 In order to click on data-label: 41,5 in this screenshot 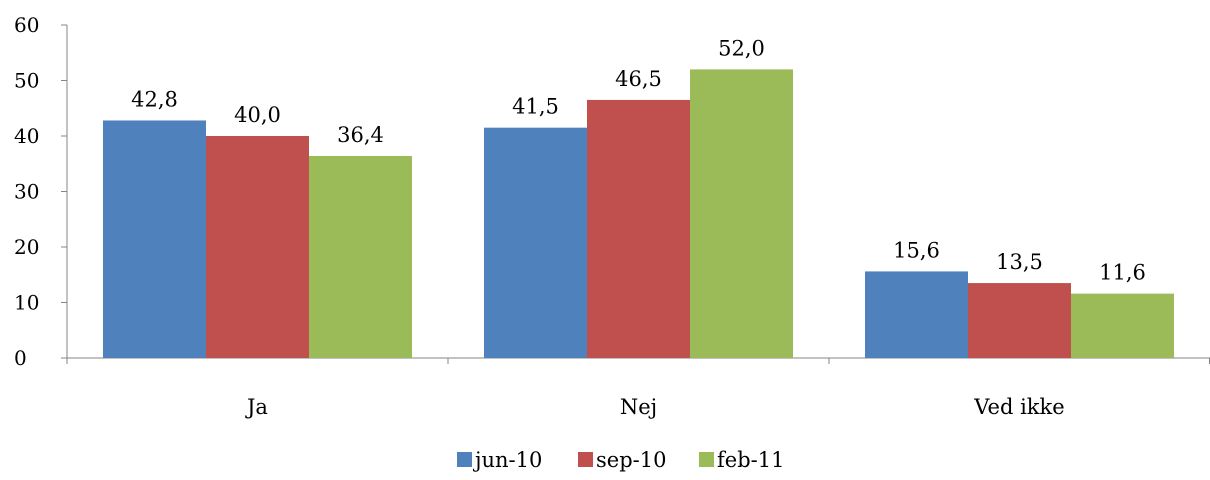, I will do `click(535, 107)`.